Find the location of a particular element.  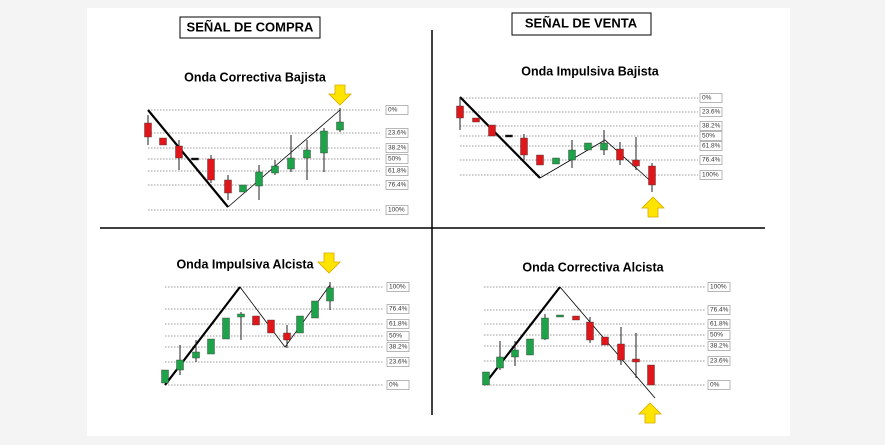

wave-trend is located at coordinates (597, 162).